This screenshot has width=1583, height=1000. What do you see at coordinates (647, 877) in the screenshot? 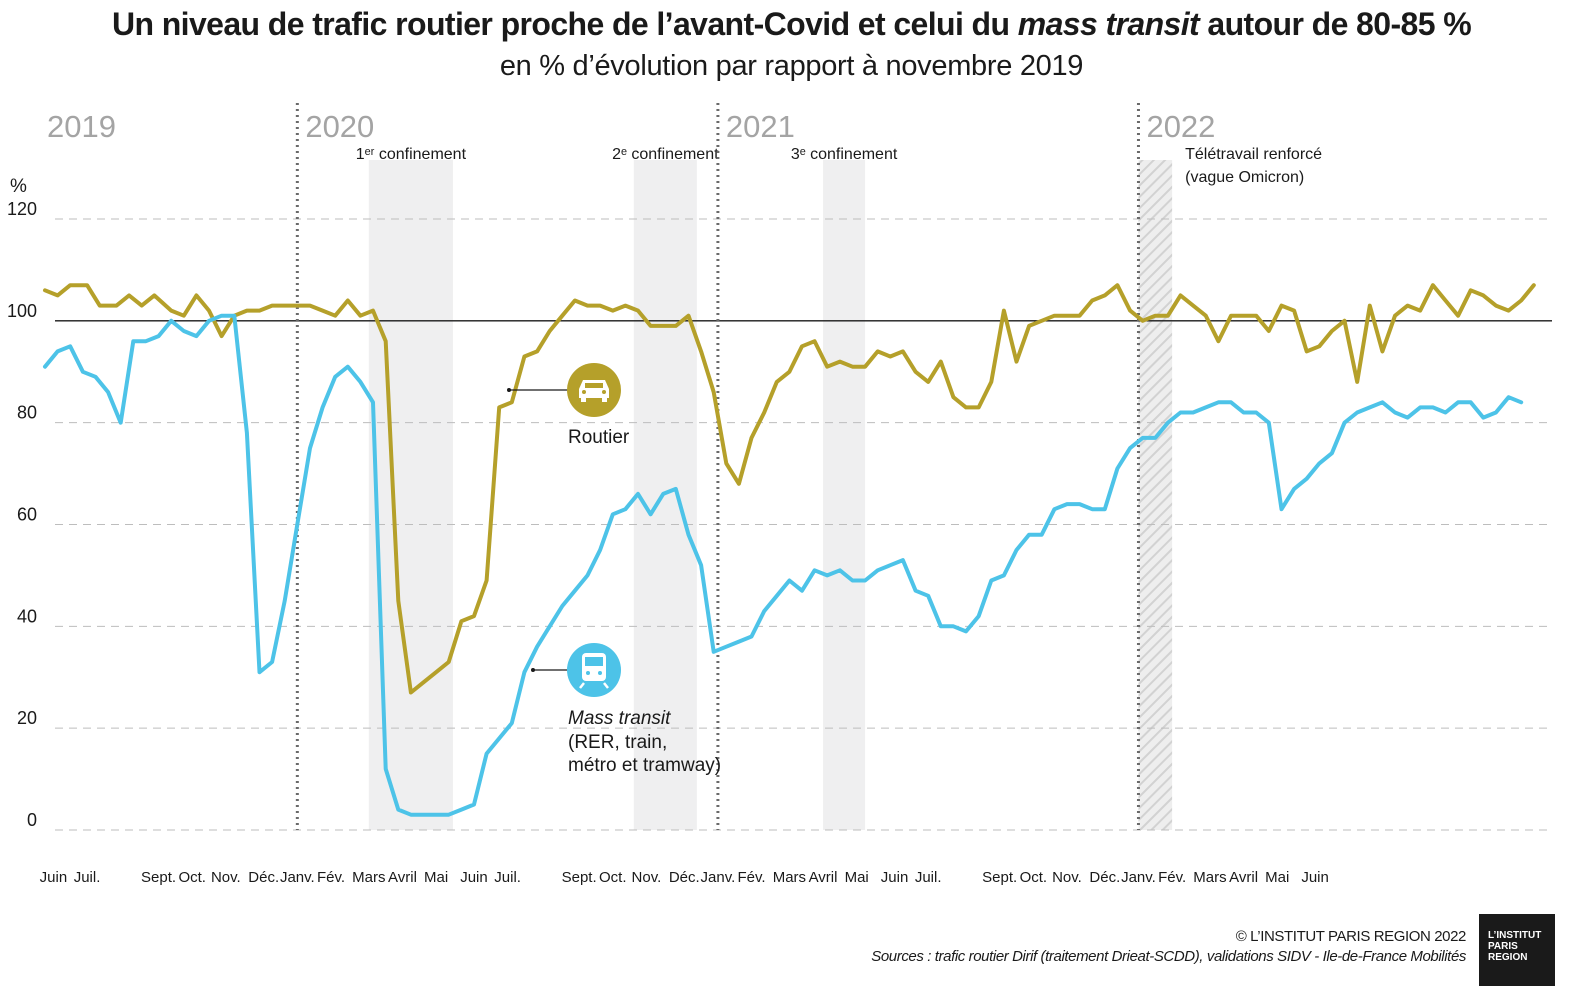
I see `x-tick-label-15: Nov.` at bounding box center [647, 877].